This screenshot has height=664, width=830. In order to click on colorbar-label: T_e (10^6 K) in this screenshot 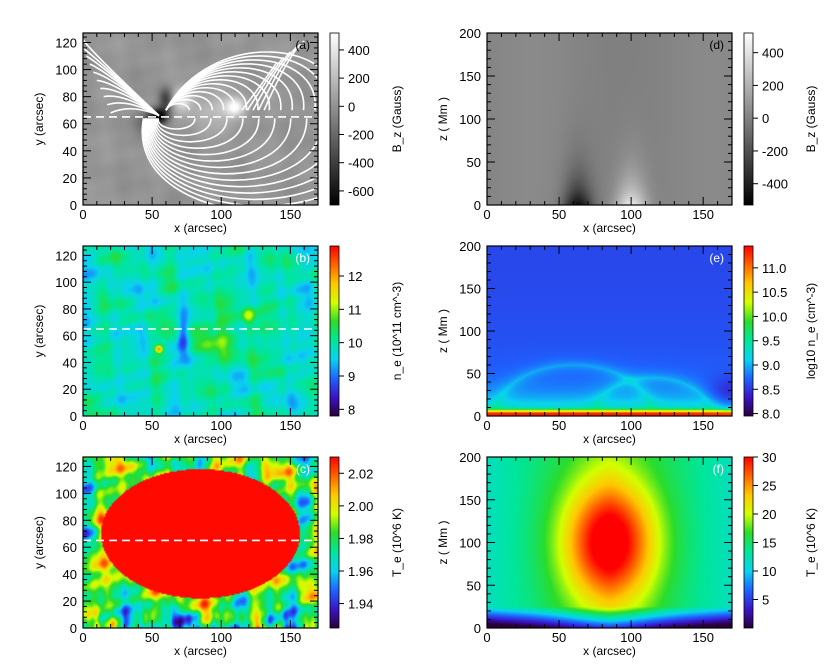, I will do `click(811, 542)`.